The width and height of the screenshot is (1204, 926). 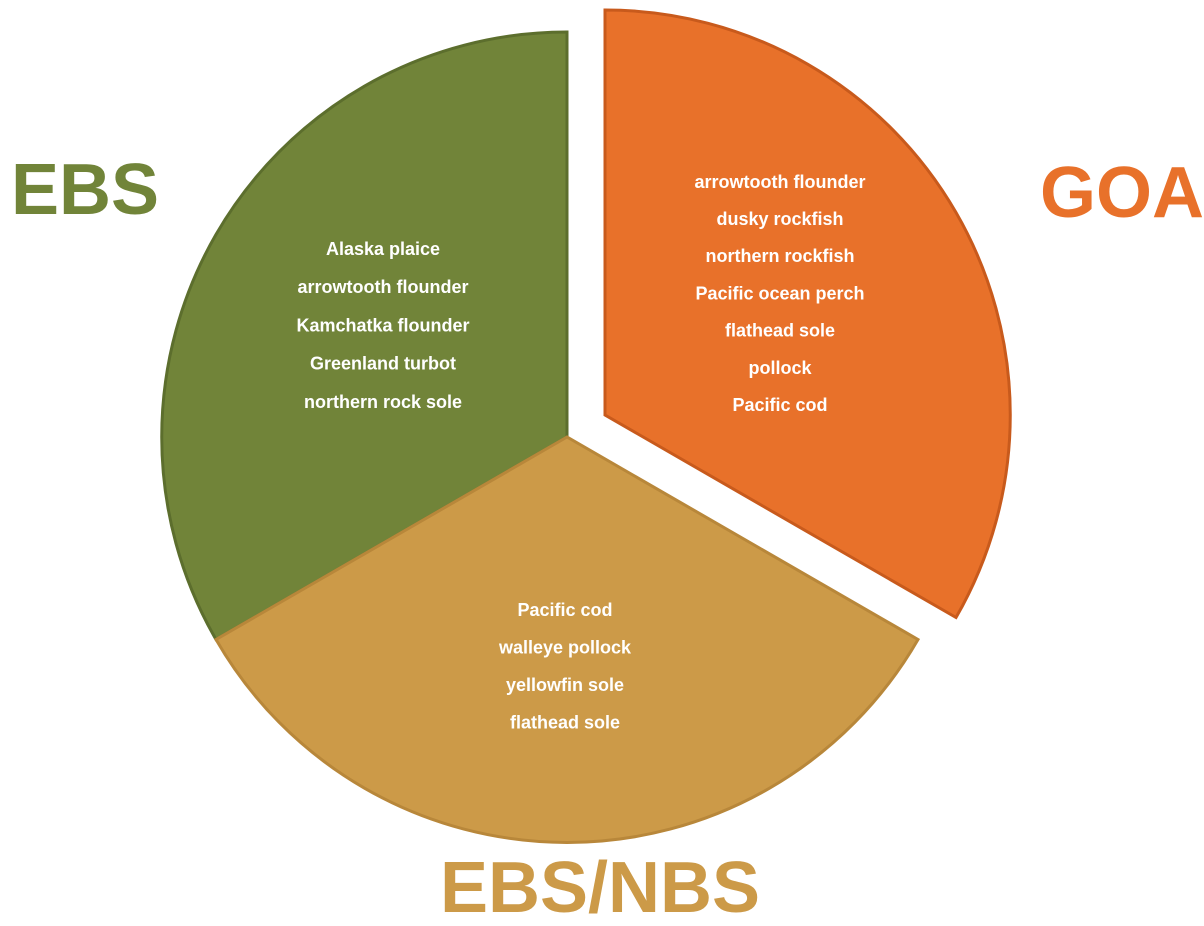 What do you see at coordinates (565, 685) in the screenshot?
I see `species-name: yellowfin sole` at bounding box center [565, 685].